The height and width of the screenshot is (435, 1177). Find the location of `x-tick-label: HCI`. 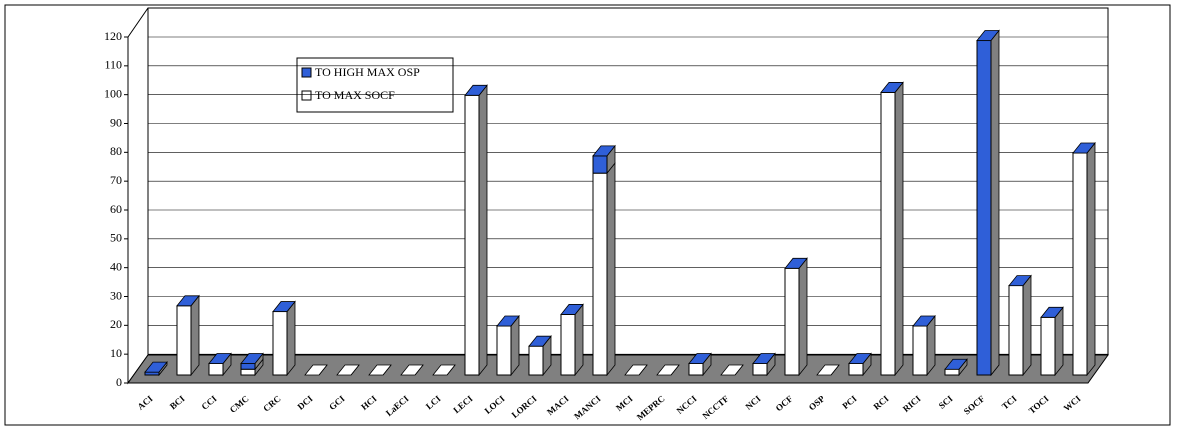

x-tick-label: HCI is located at coordinates (369, 402).